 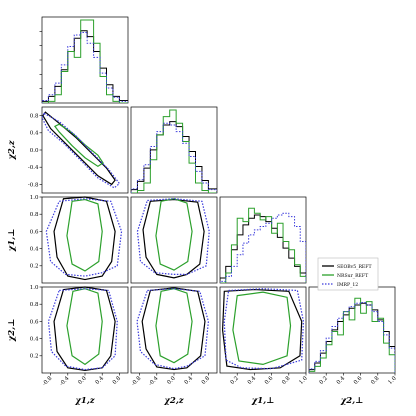 I want to click on legend-box, so click(x=348, y=274).